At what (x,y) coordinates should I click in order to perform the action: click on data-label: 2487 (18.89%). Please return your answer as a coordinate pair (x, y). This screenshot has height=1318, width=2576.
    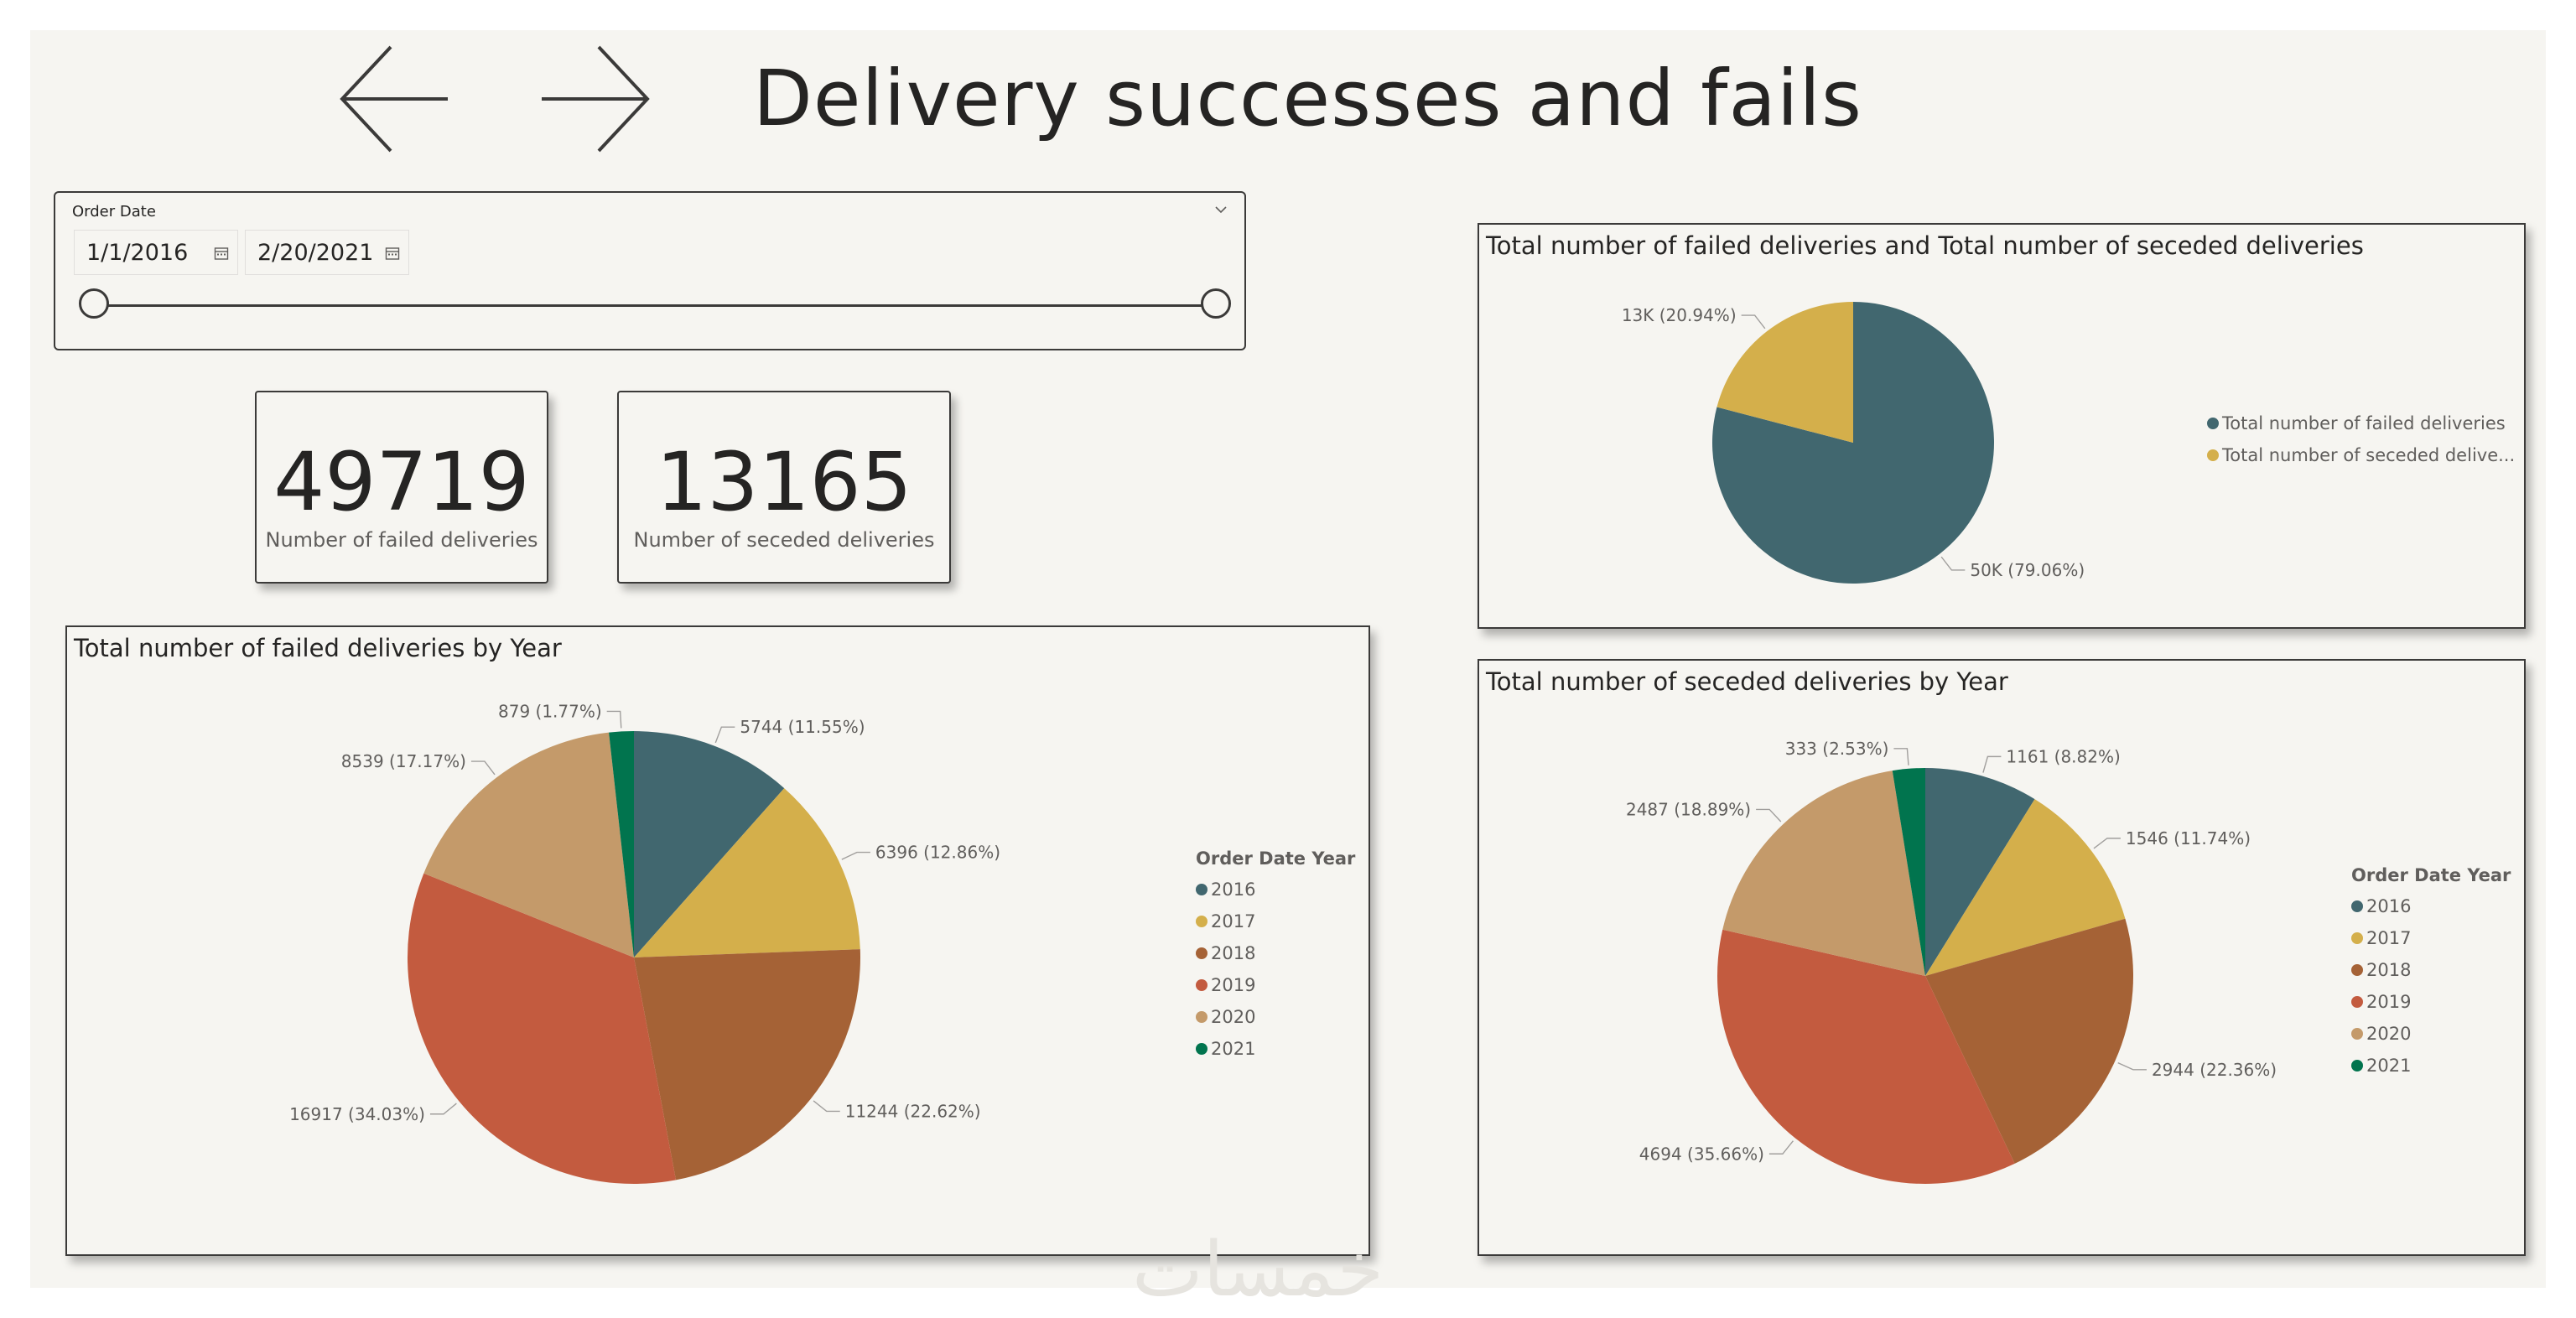
    Looking at the image, I should click on (1688, 809).